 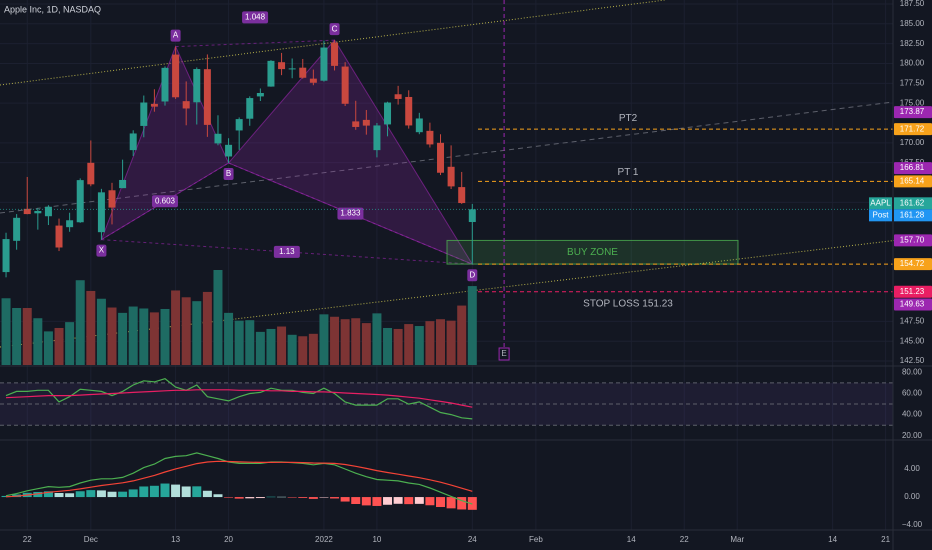 I want to click on y-tick-label: 170.00, so click(x=912, y=142).